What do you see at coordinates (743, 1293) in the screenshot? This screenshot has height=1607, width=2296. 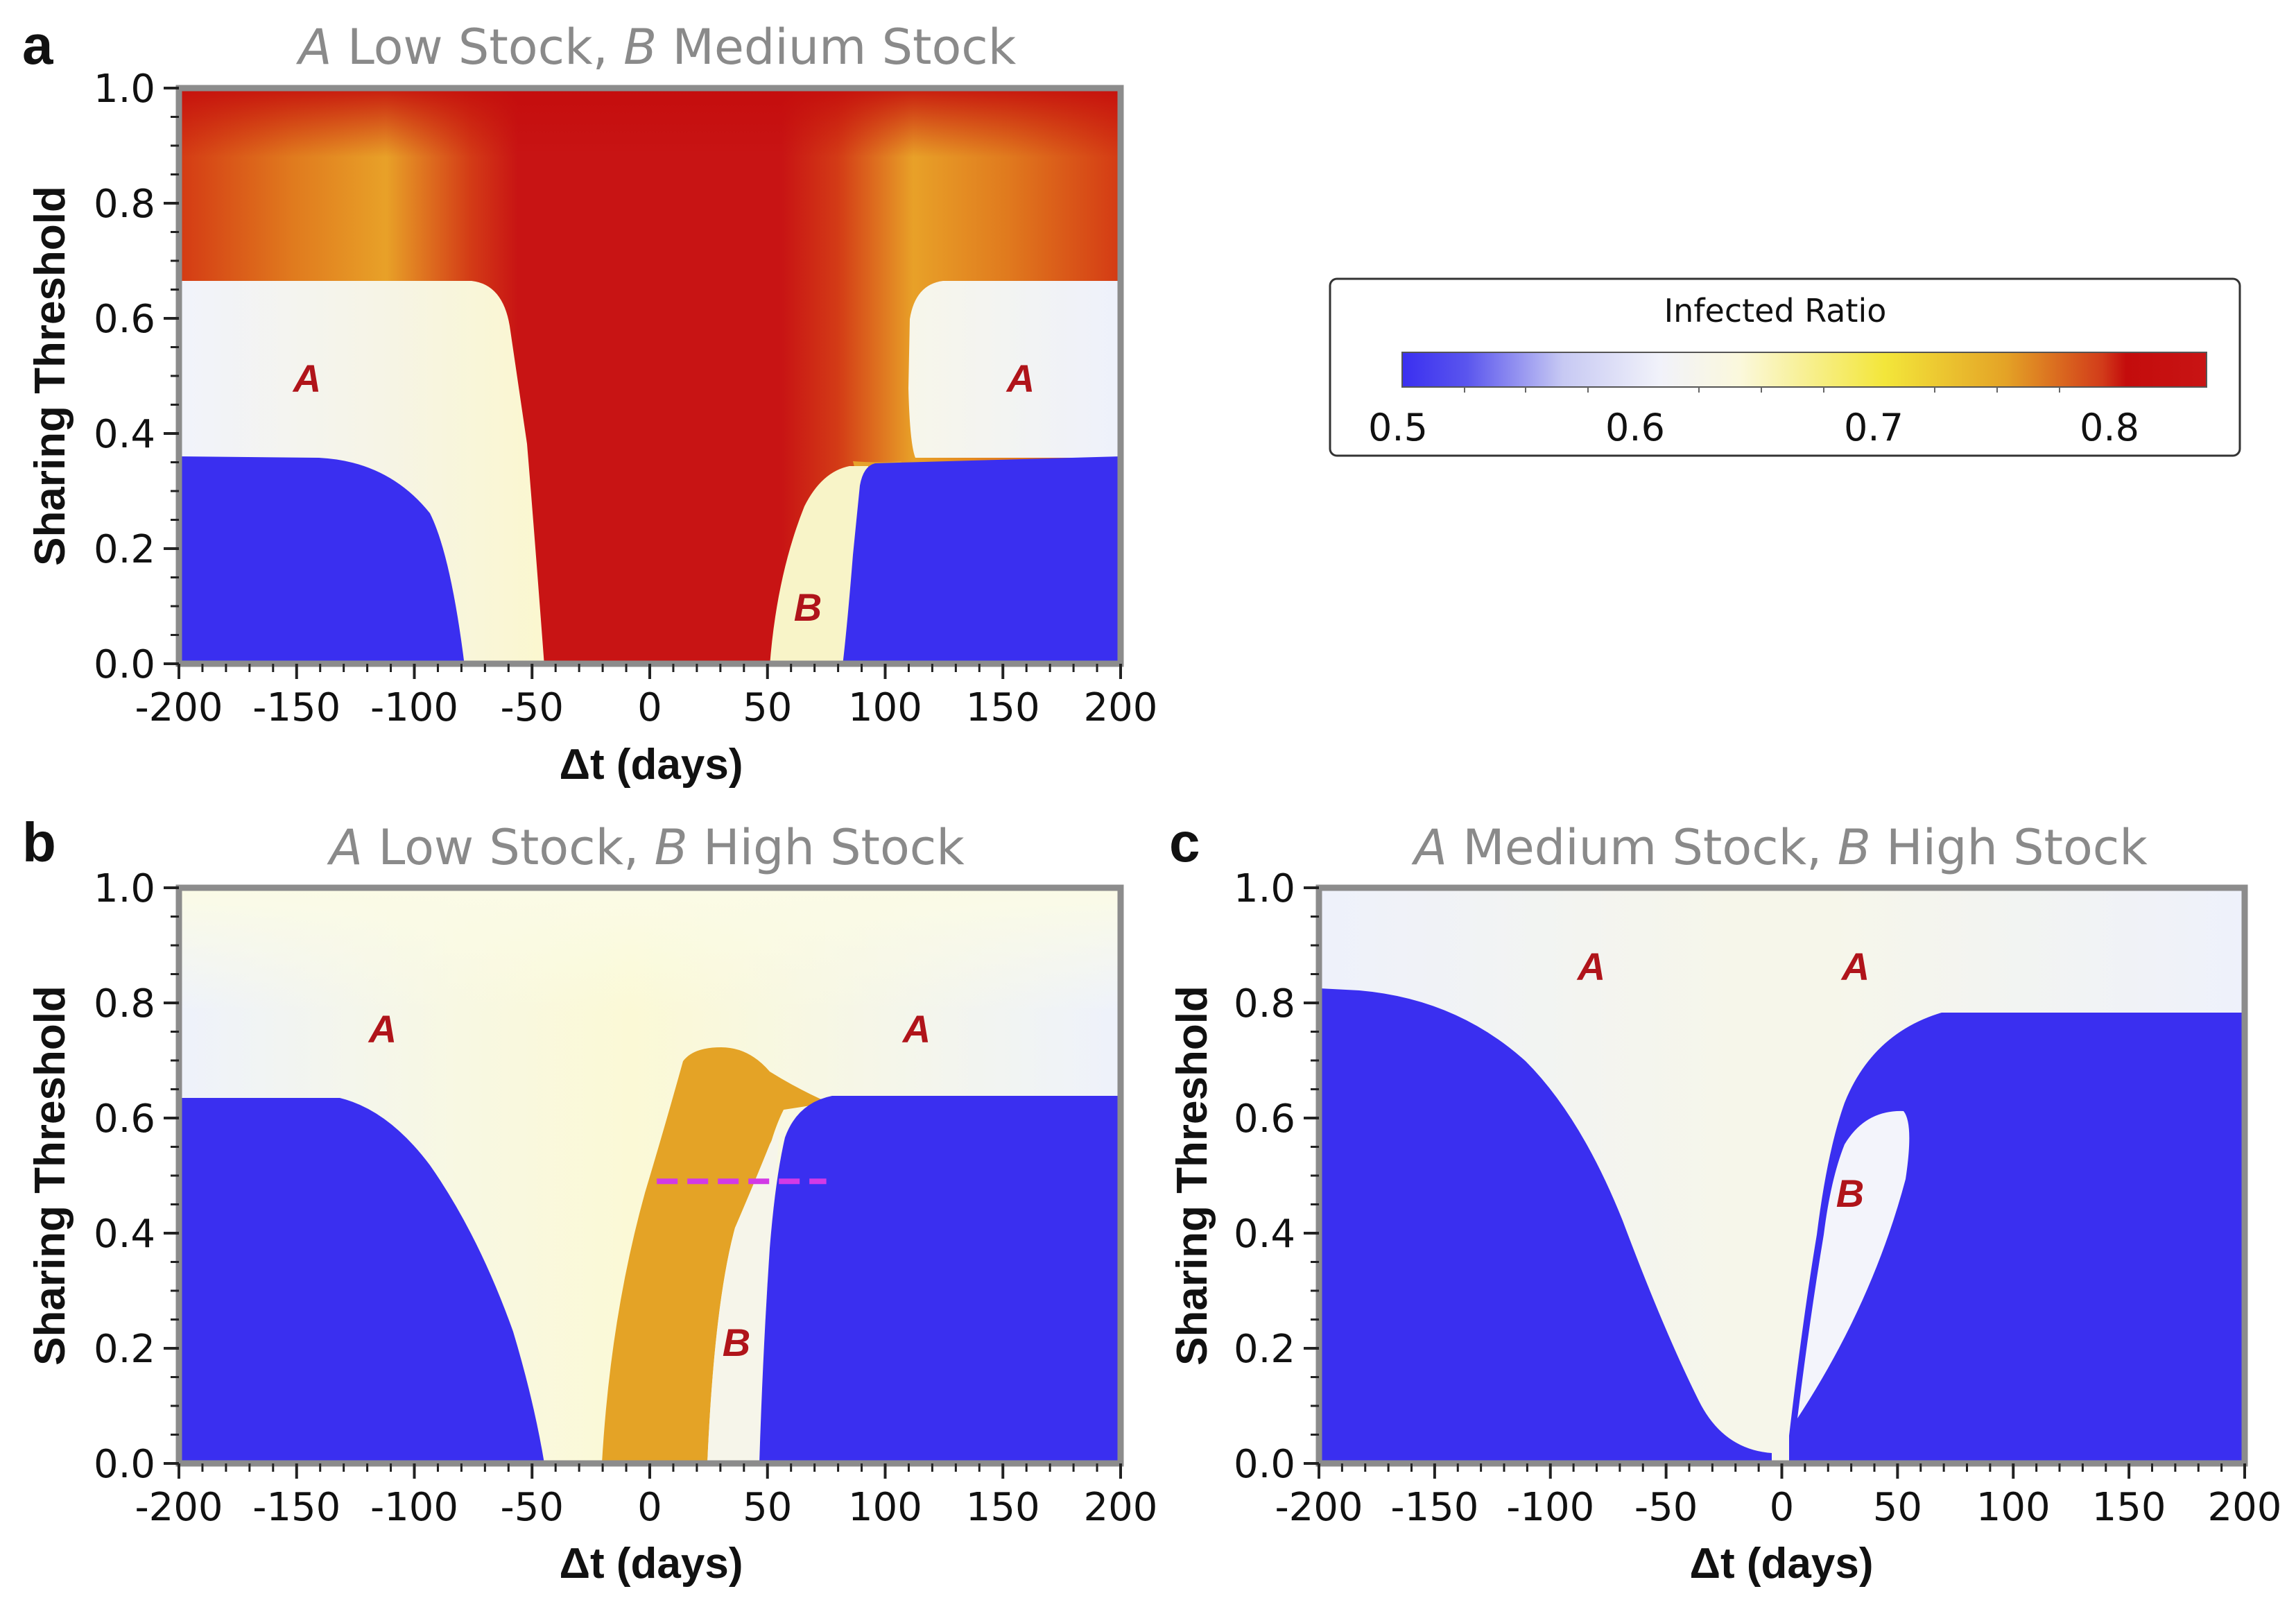 I see `heatmap-b-b-region` at bounding box center [743, 1293].